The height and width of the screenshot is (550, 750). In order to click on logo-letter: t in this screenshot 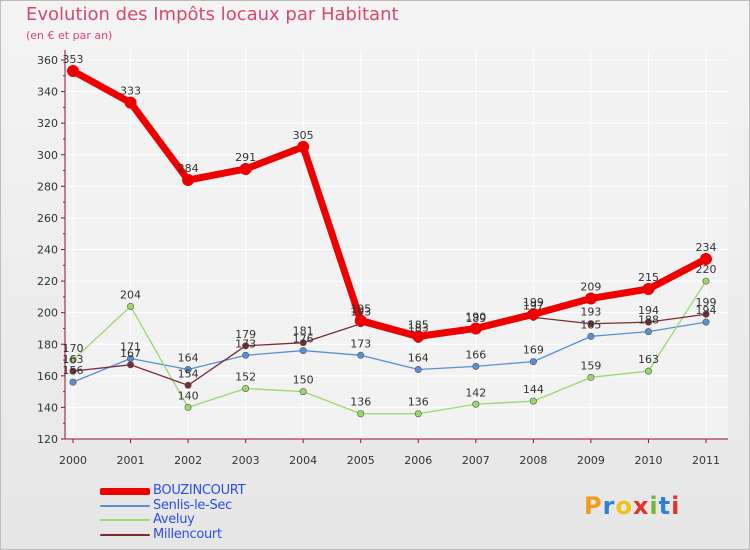, I will do `click(665, 506)`.